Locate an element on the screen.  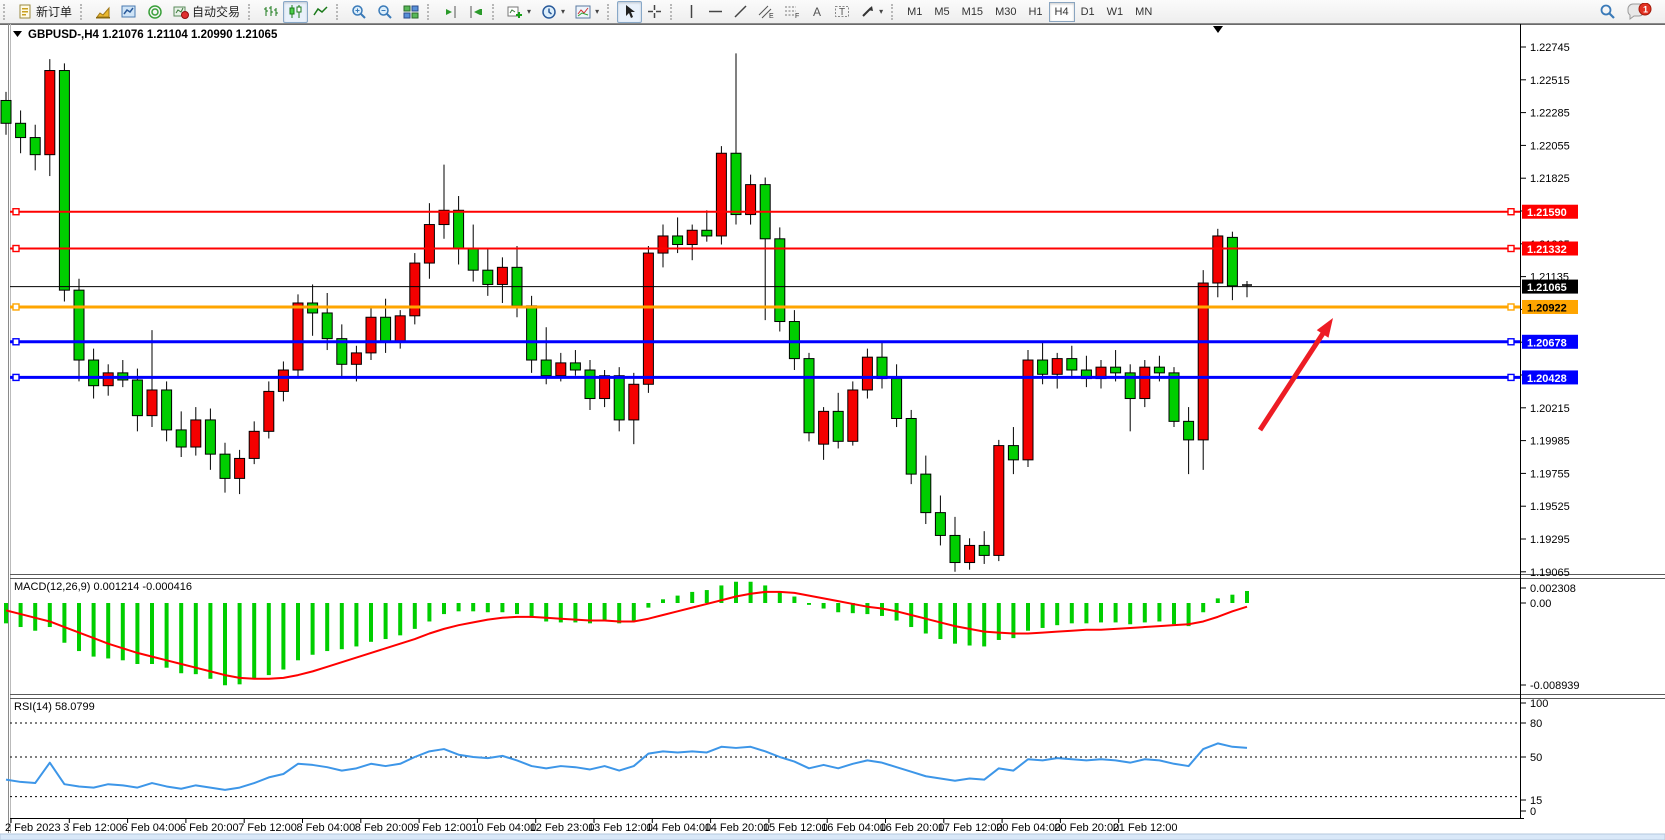
time-tick-label: 20 Feb 04:00 is located at coordinates (1028, 828).